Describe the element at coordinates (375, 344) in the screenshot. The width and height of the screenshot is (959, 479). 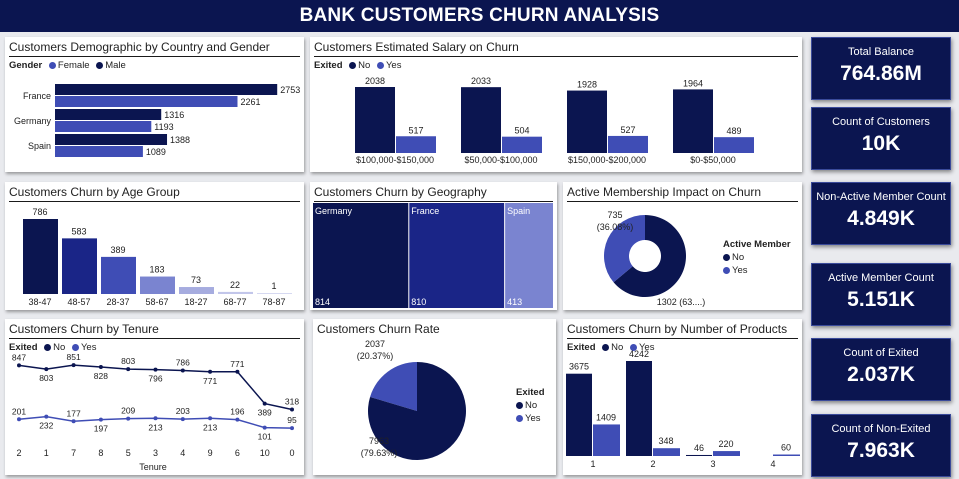
I see `data-label: 2037` at that location.